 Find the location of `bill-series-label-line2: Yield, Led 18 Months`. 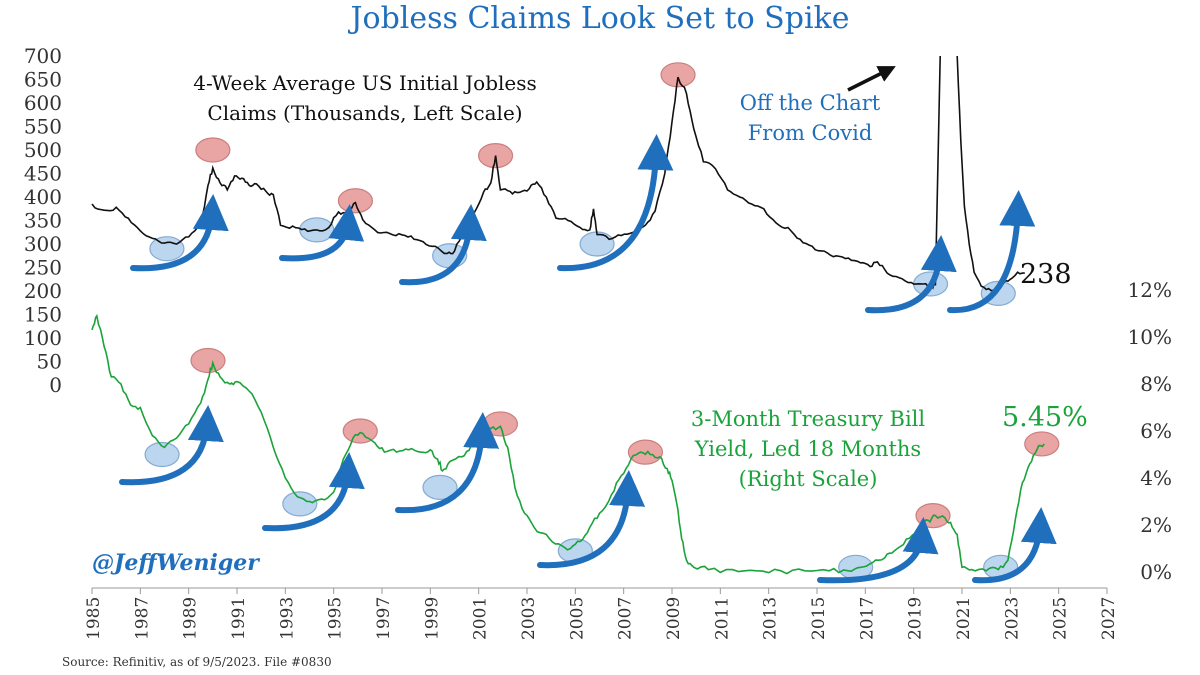

bill-series-label-line2: Yield, Led 18 Months is located at coordinates (807, 449).